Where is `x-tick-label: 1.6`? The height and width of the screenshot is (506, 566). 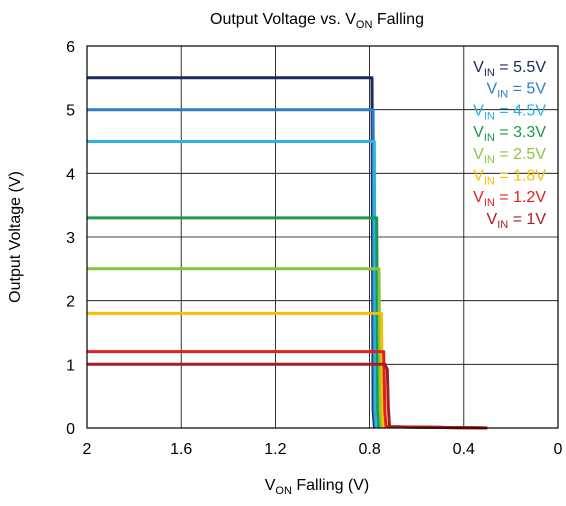 x-tick-label: 1.6 is located at coordinates (181, 449).